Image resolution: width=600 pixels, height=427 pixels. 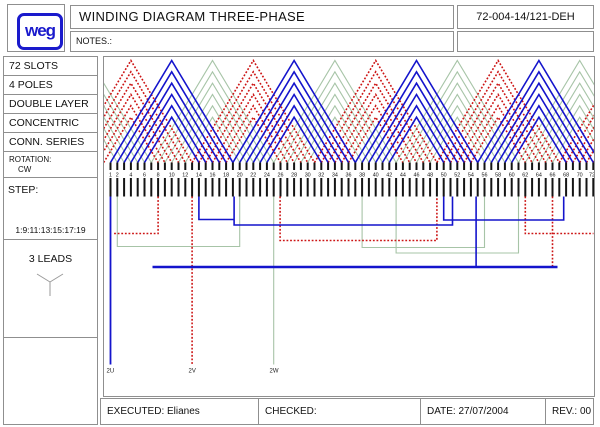 I want to click on sidebar-item-connection: CONN. SERIES, so click(x=50, y=142).